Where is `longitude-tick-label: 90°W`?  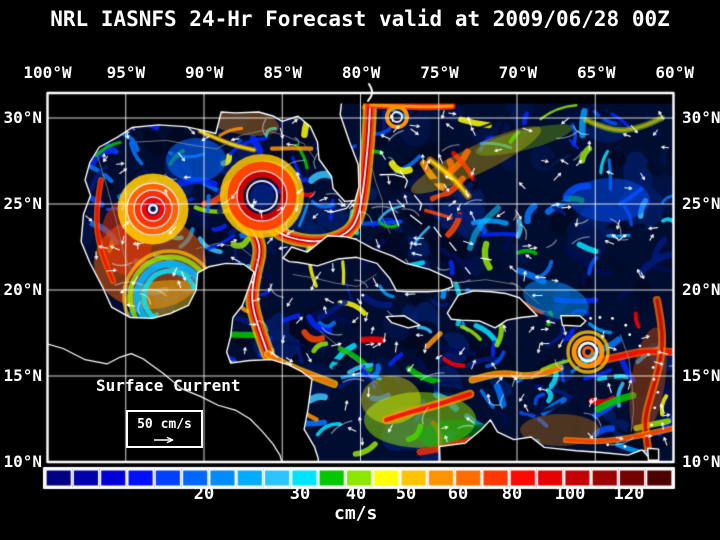 longitude-tick-label: 90°W is located at coordinates (204, 72).